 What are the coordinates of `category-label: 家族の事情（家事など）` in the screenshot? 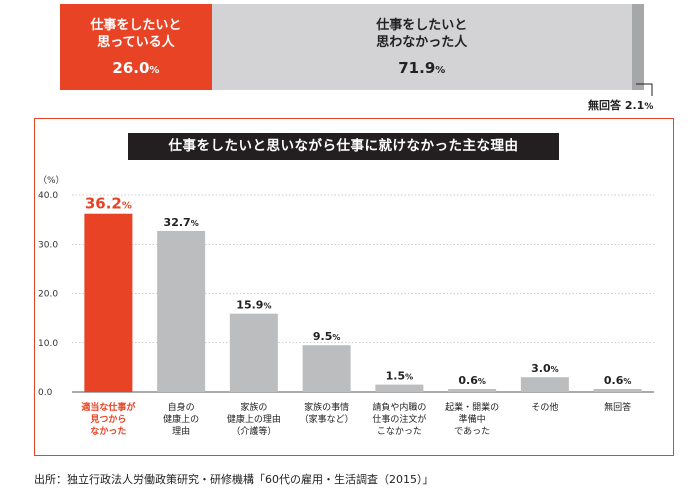 It's located at (327, 413).